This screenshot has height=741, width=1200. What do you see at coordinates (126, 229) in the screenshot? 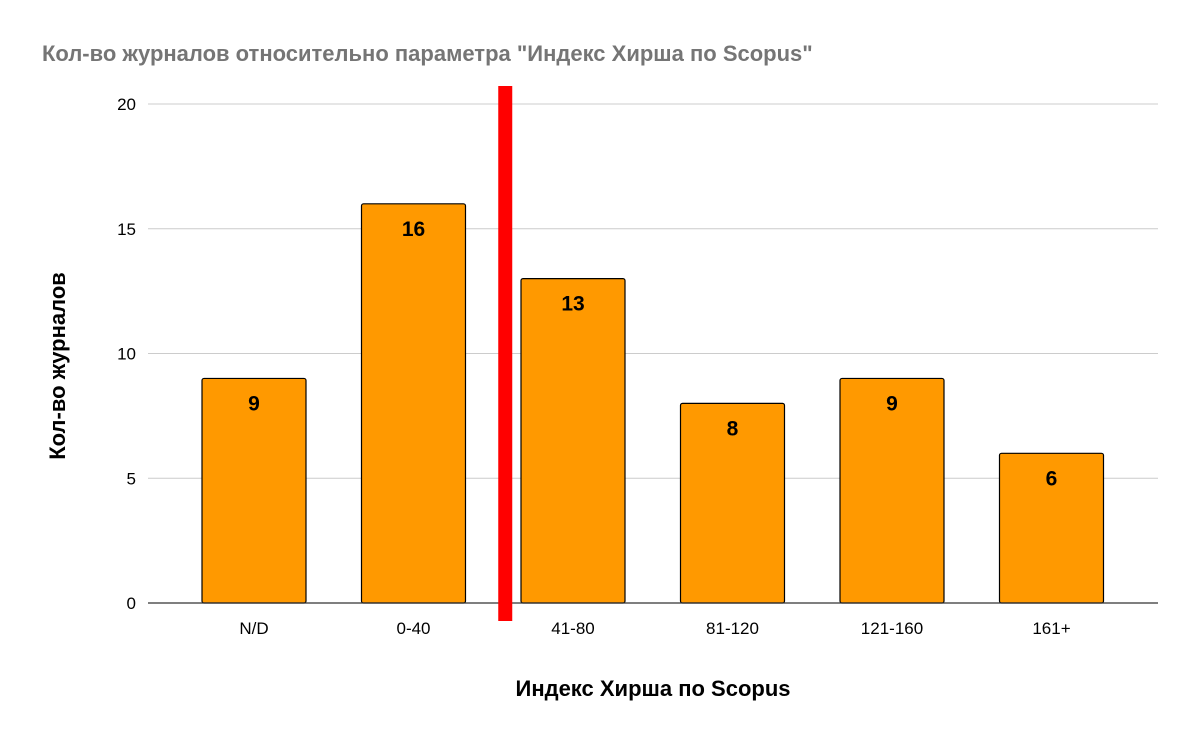
I see `y-tick-label: 15` at bounding box center [126, 229].